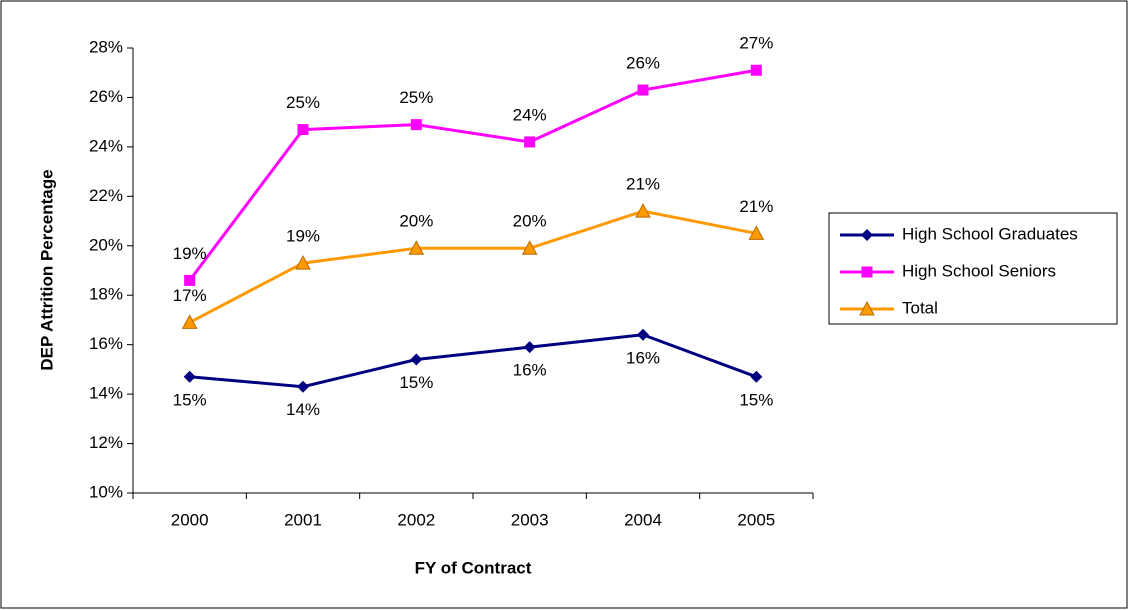 The height and width of the screenshot is (610, 1129). Describe the element at coordinates (106, 46) in the screenshot. I see `y-tick-label: 28%` at that location.